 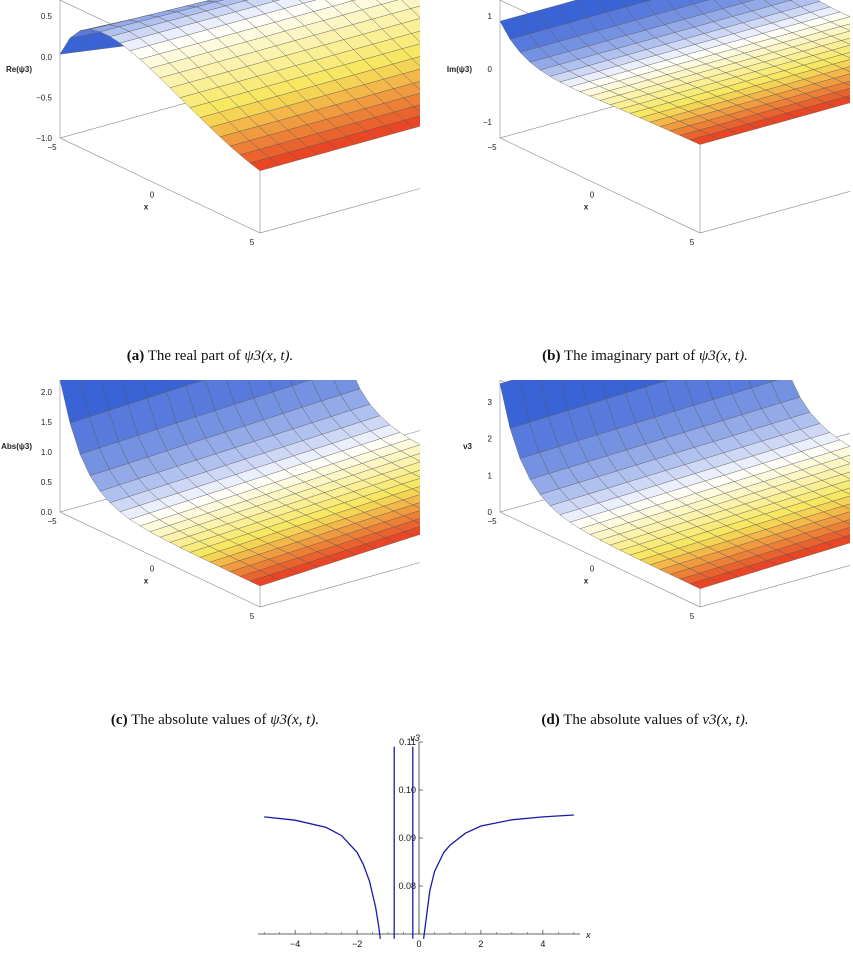 I want to click on x-tick-label-d: 5, so click(x=692, y=616).